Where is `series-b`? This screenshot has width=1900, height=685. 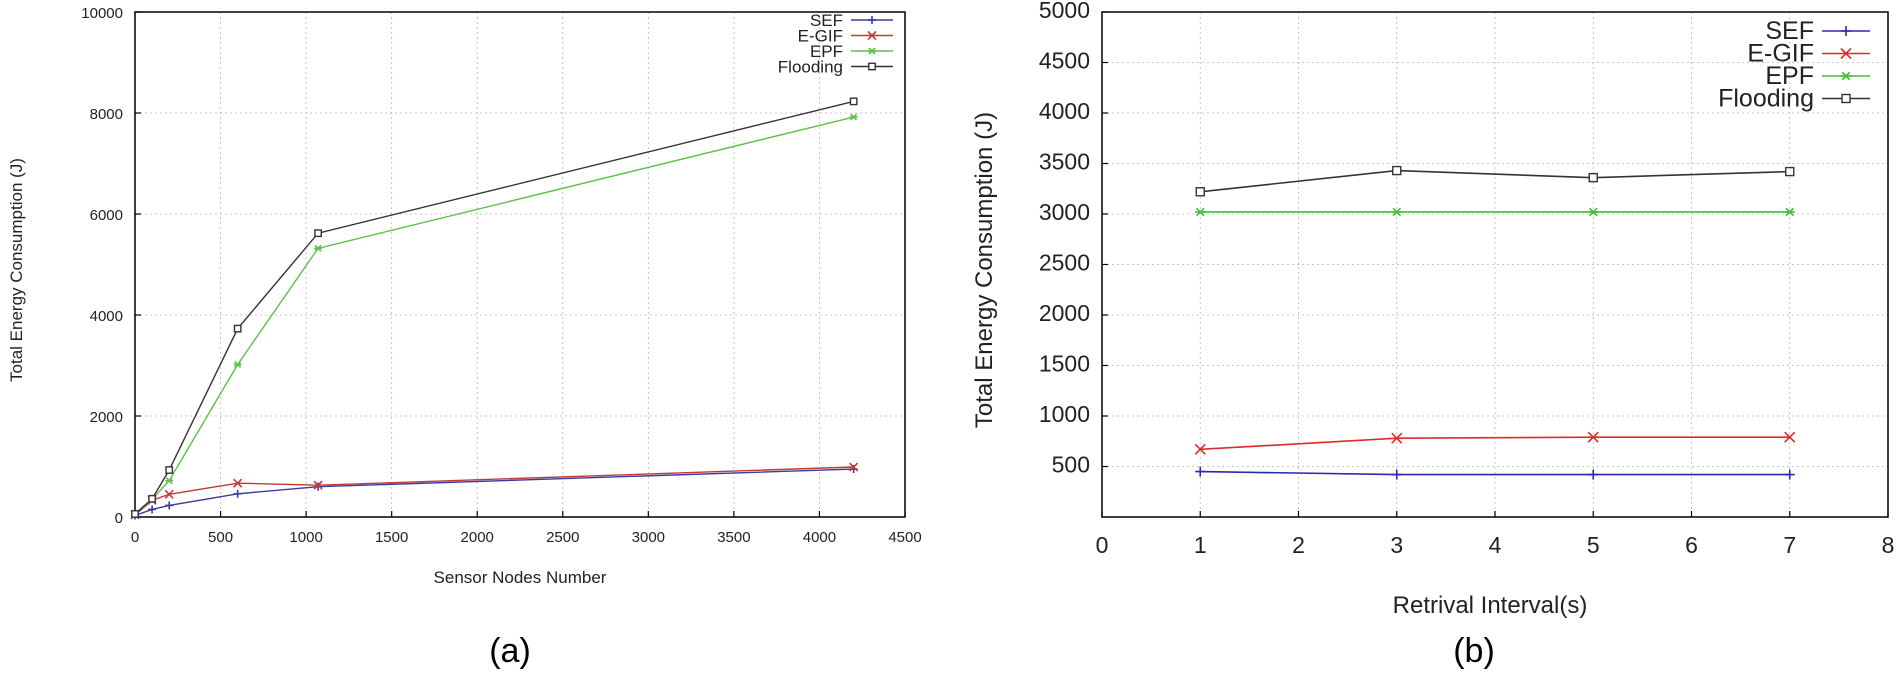 series-b is located at coordinates (1495, 322).